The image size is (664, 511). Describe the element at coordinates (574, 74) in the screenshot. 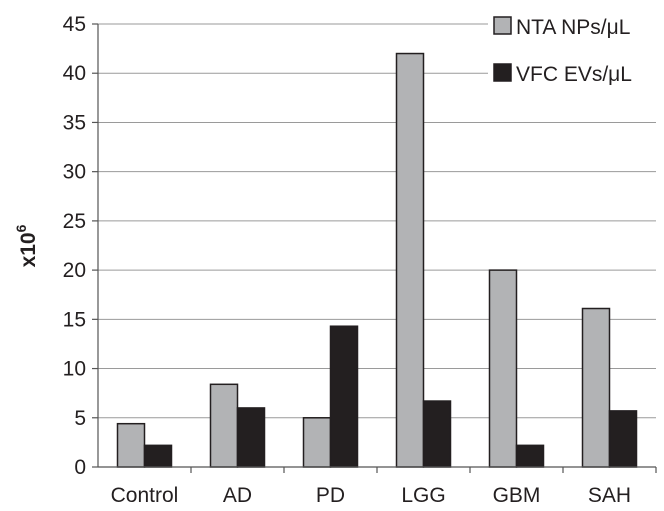

I see `legend-label: VFC EVs/μL` at that location.